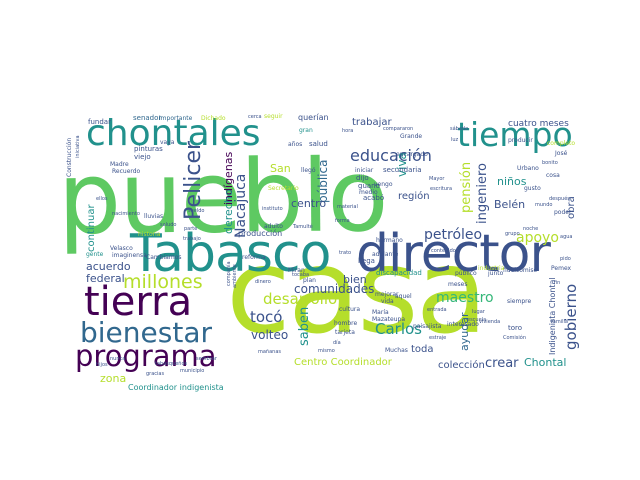 This screenshot has height=480, width=640. Describe the element at coordinates (304, 326) in the screenshot. I see `word-saben: saben` at that location.